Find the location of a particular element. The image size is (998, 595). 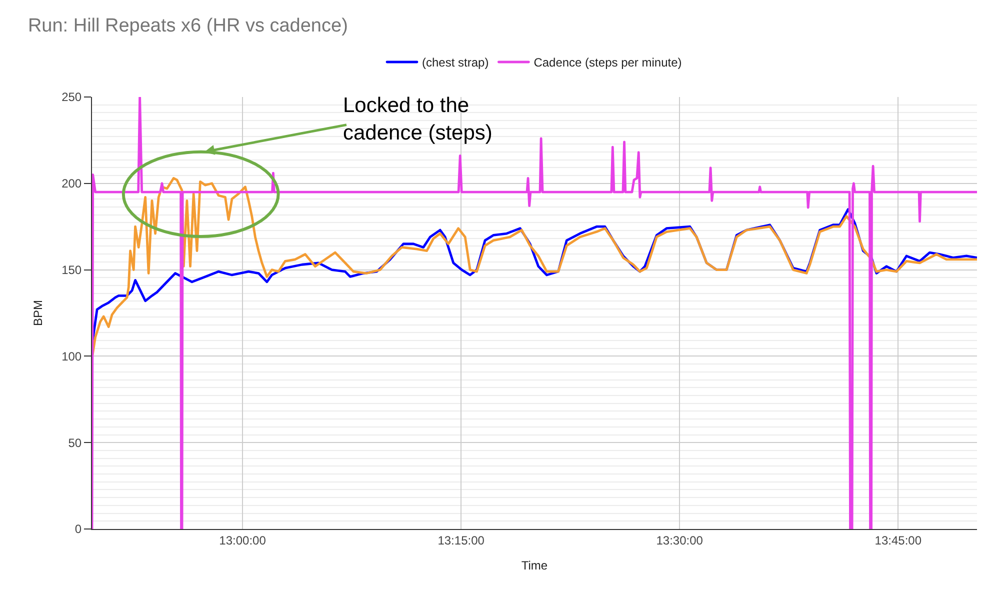

y-tick-label: 100 is located at coordinates (72, 356).